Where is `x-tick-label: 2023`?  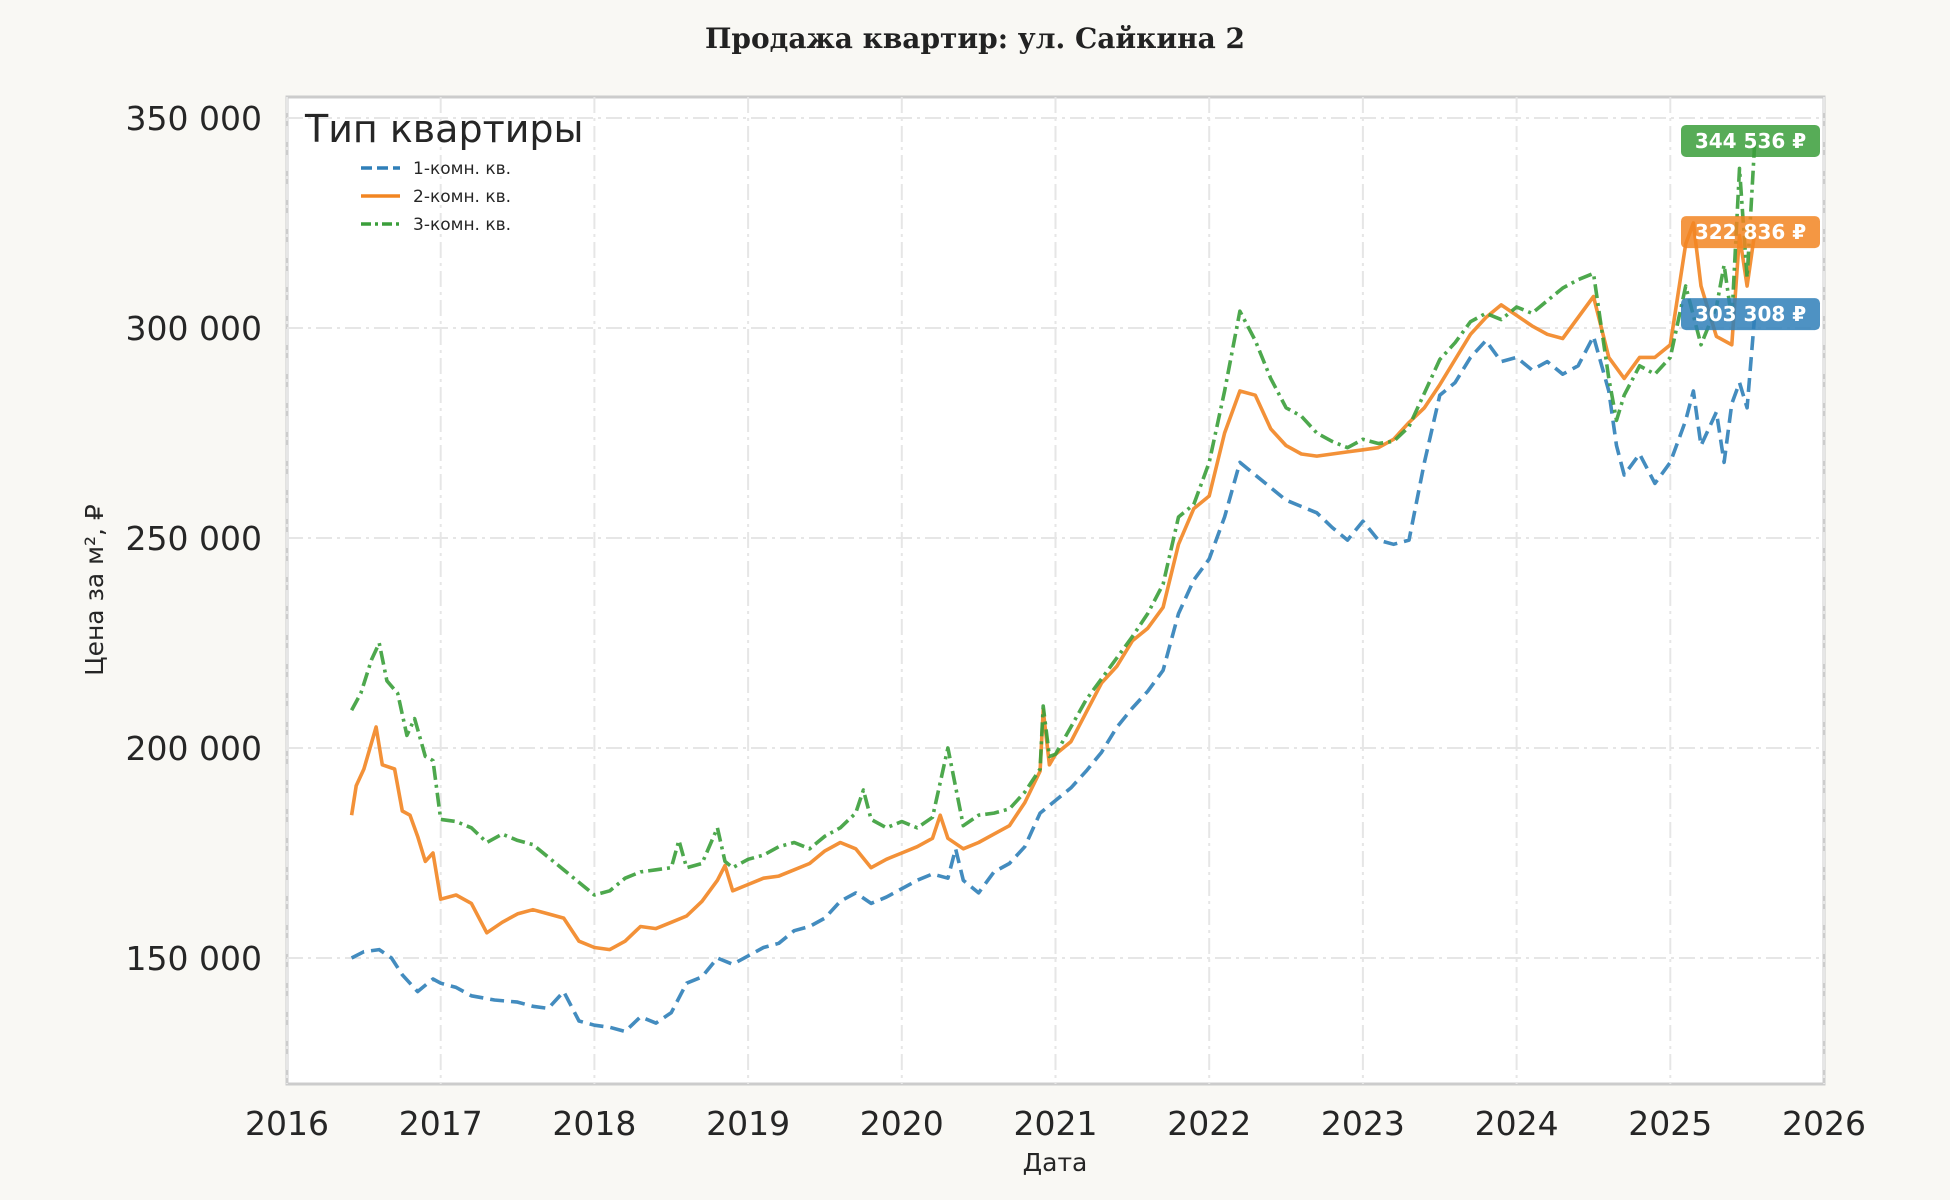 x-tick-label: 2023 is located at coordinates (1363, 1123).